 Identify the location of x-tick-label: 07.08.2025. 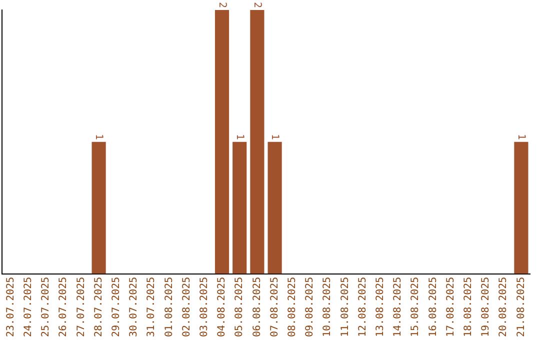
(274, 307).